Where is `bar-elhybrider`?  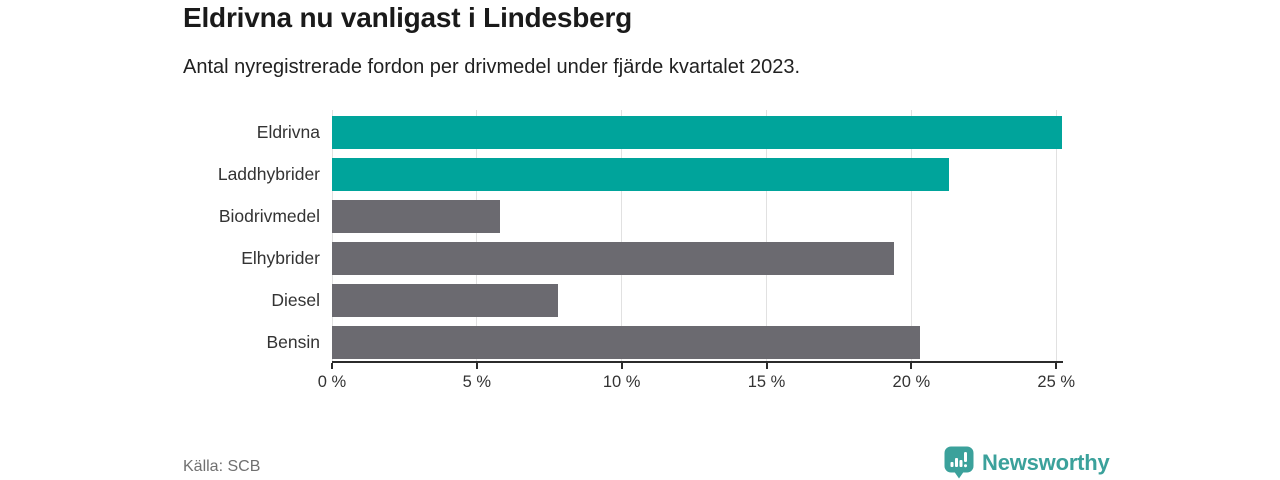
bar-elhybrider is located at coordinates (613, 258).